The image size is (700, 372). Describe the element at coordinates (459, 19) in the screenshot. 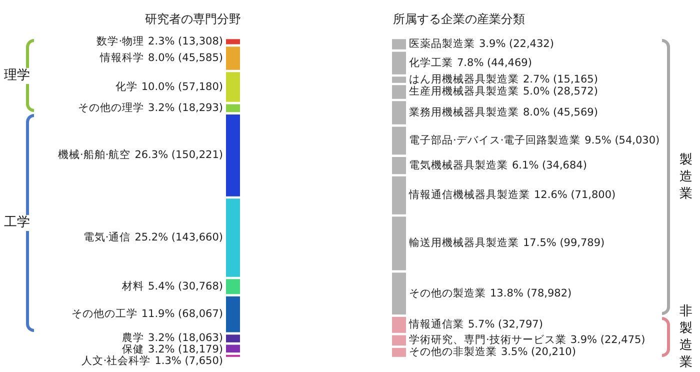

I see `text: 所属する企業の産業分類` at that location.